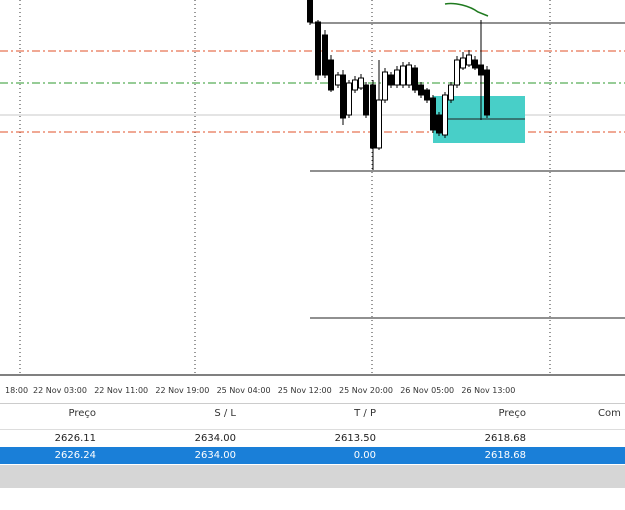 The height and width of the screenshot is (510, 625). I want to click on column-header: Com, so click(609, 413).